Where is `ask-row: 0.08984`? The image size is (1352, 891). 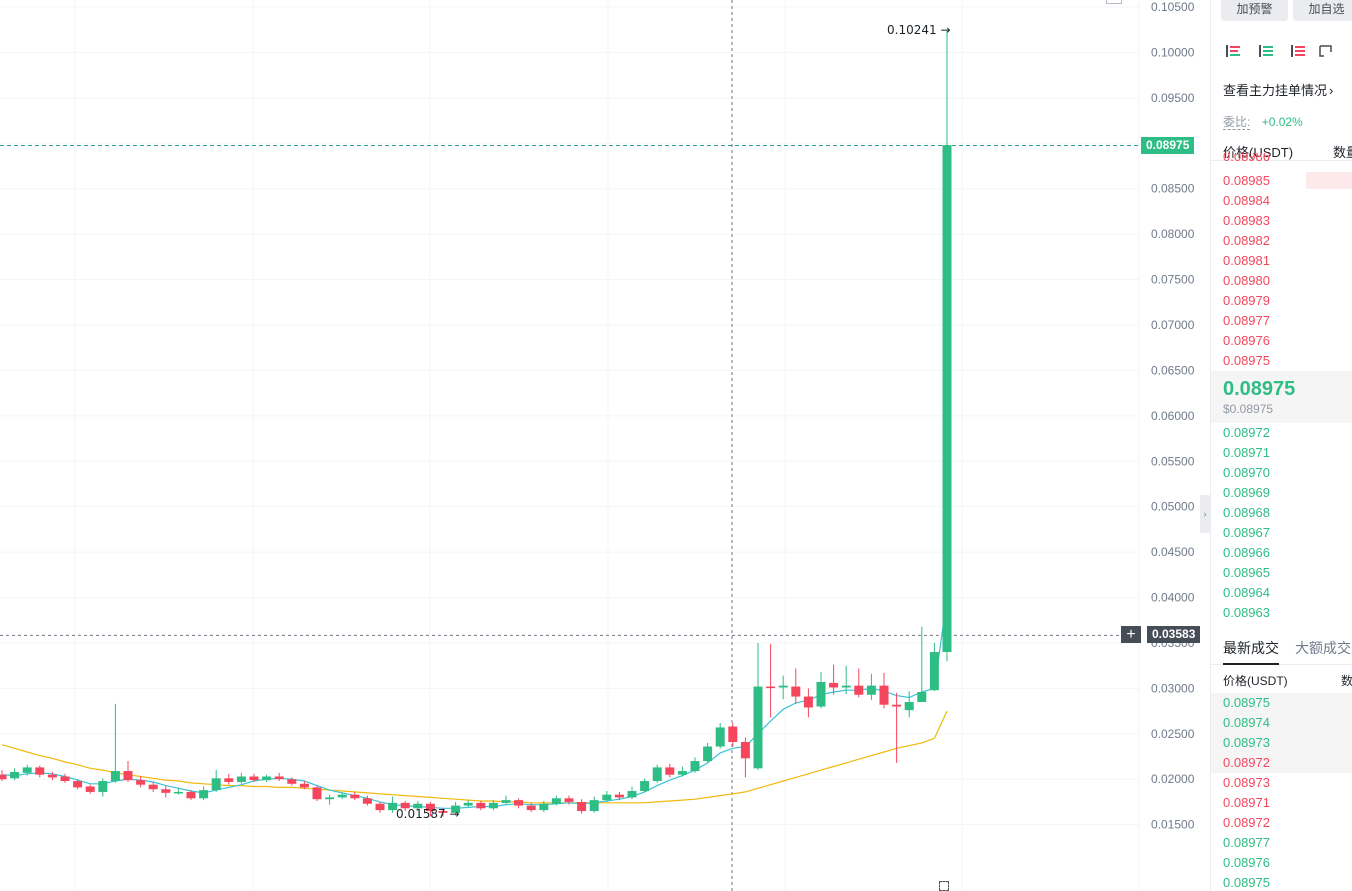
ask-row: 0.08984 is located at coordinates (1246, 200).